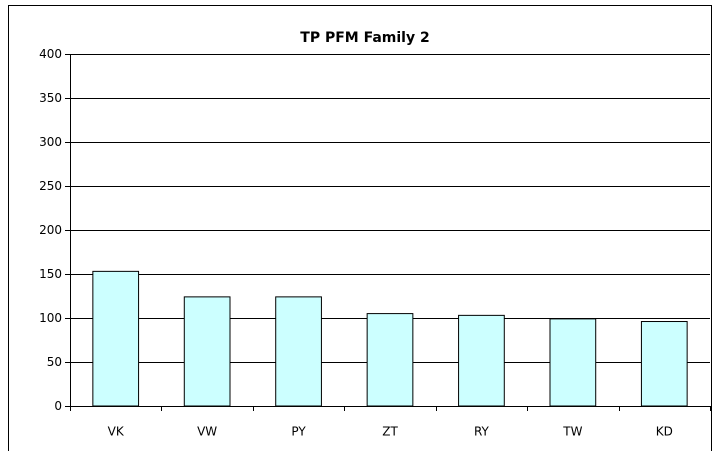  What do you see at coordinates (50, 186) in the screenshot?
I see `y-tick-label: 250` at bounding box center [50, 186].